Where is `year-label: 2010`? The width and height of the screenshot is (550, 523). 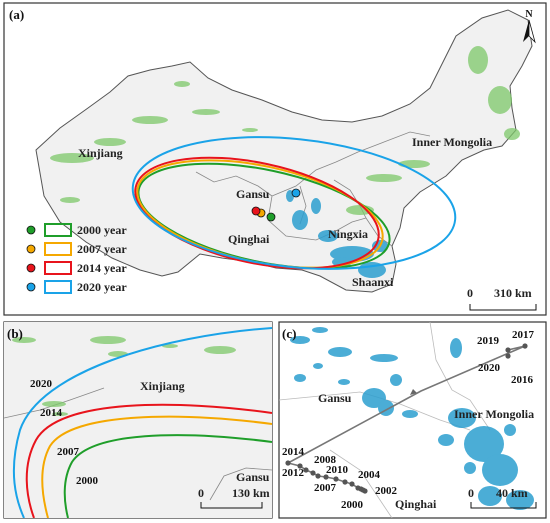 year-label: 2010 is located at coordinates (337, 470).